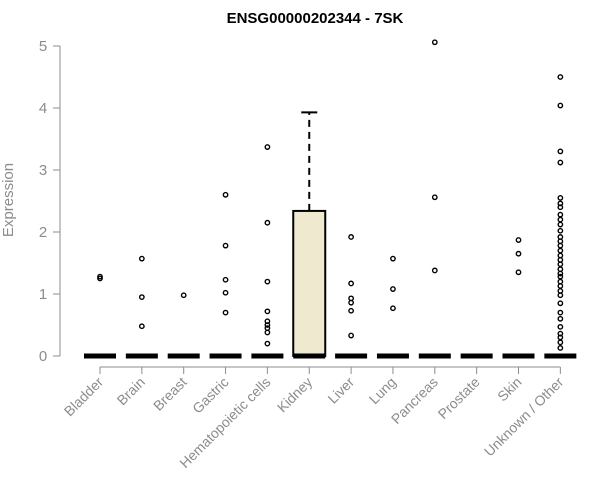 The image size is (600, 500). Describe the element at coordinates (43, 170) in the screenshot. I see `y-tick-label: 3` at that location.